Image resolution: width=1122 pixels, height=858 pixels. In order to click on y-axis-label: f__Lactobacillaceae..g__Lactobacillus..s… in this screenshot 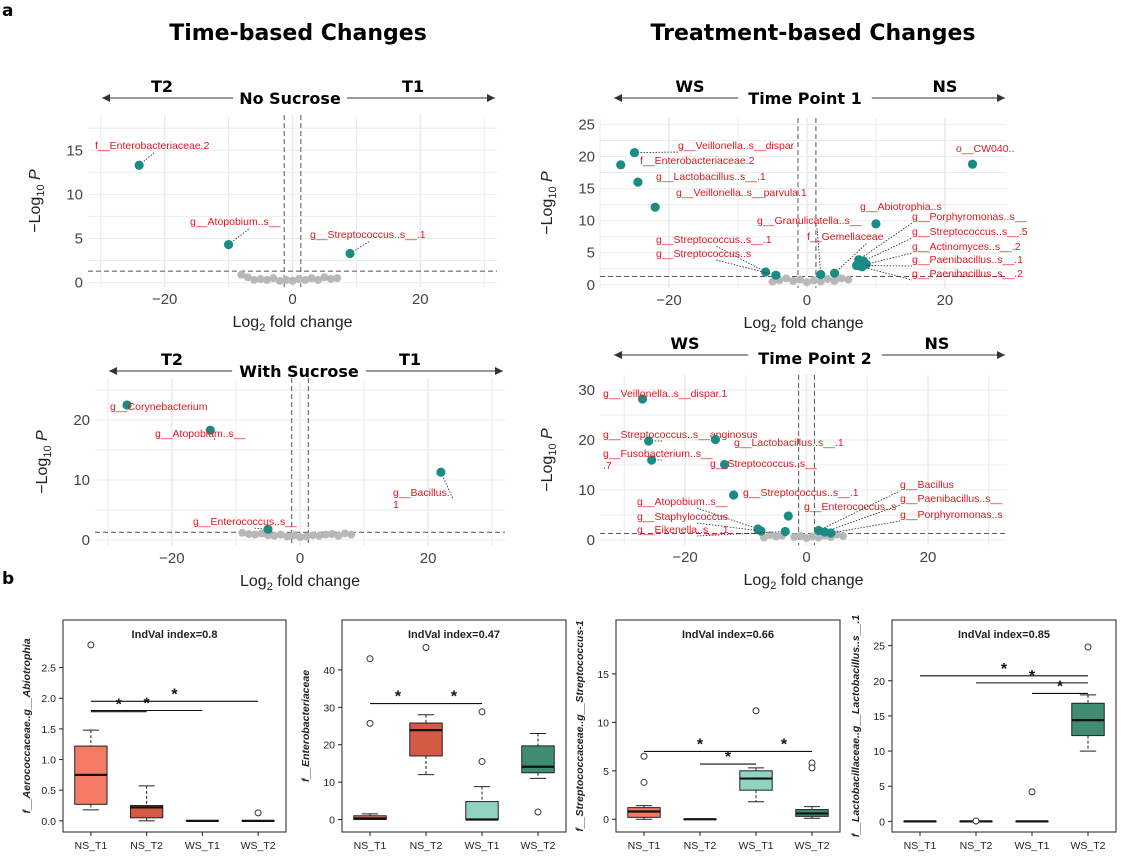, I will do `click(856, 726)`.